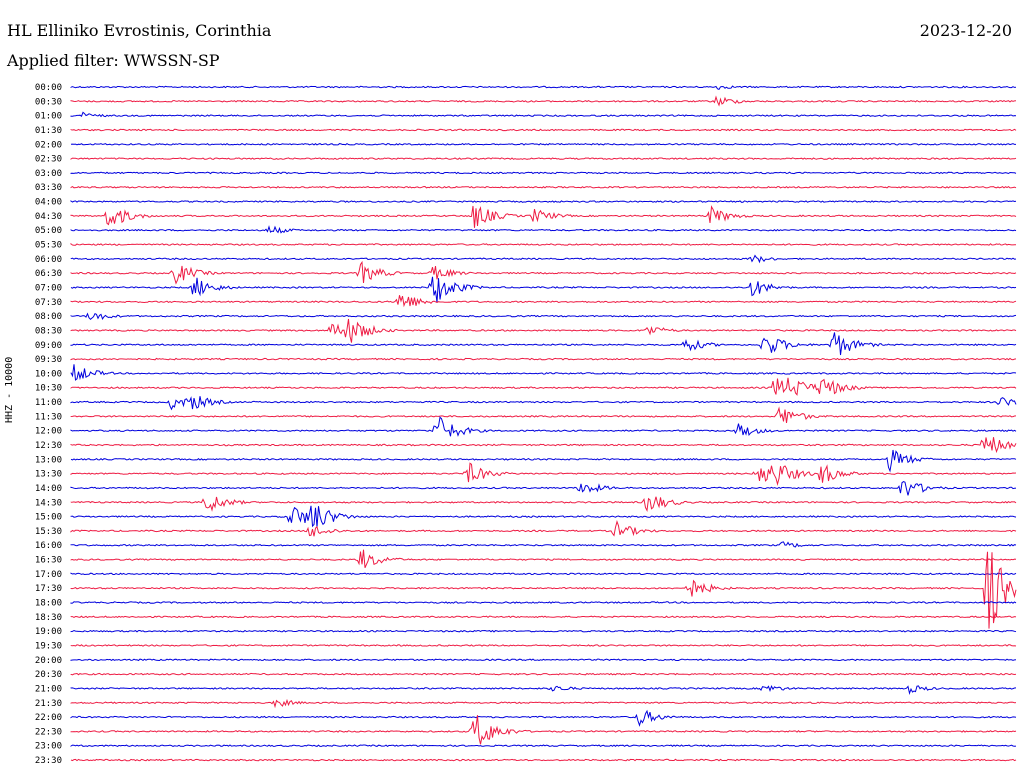 The image size is (1024, 780). What do you see at coordinates (965, 30) in the screenshot?
I see `date-label: 2023-12-20` at bounding box center [965, 30].